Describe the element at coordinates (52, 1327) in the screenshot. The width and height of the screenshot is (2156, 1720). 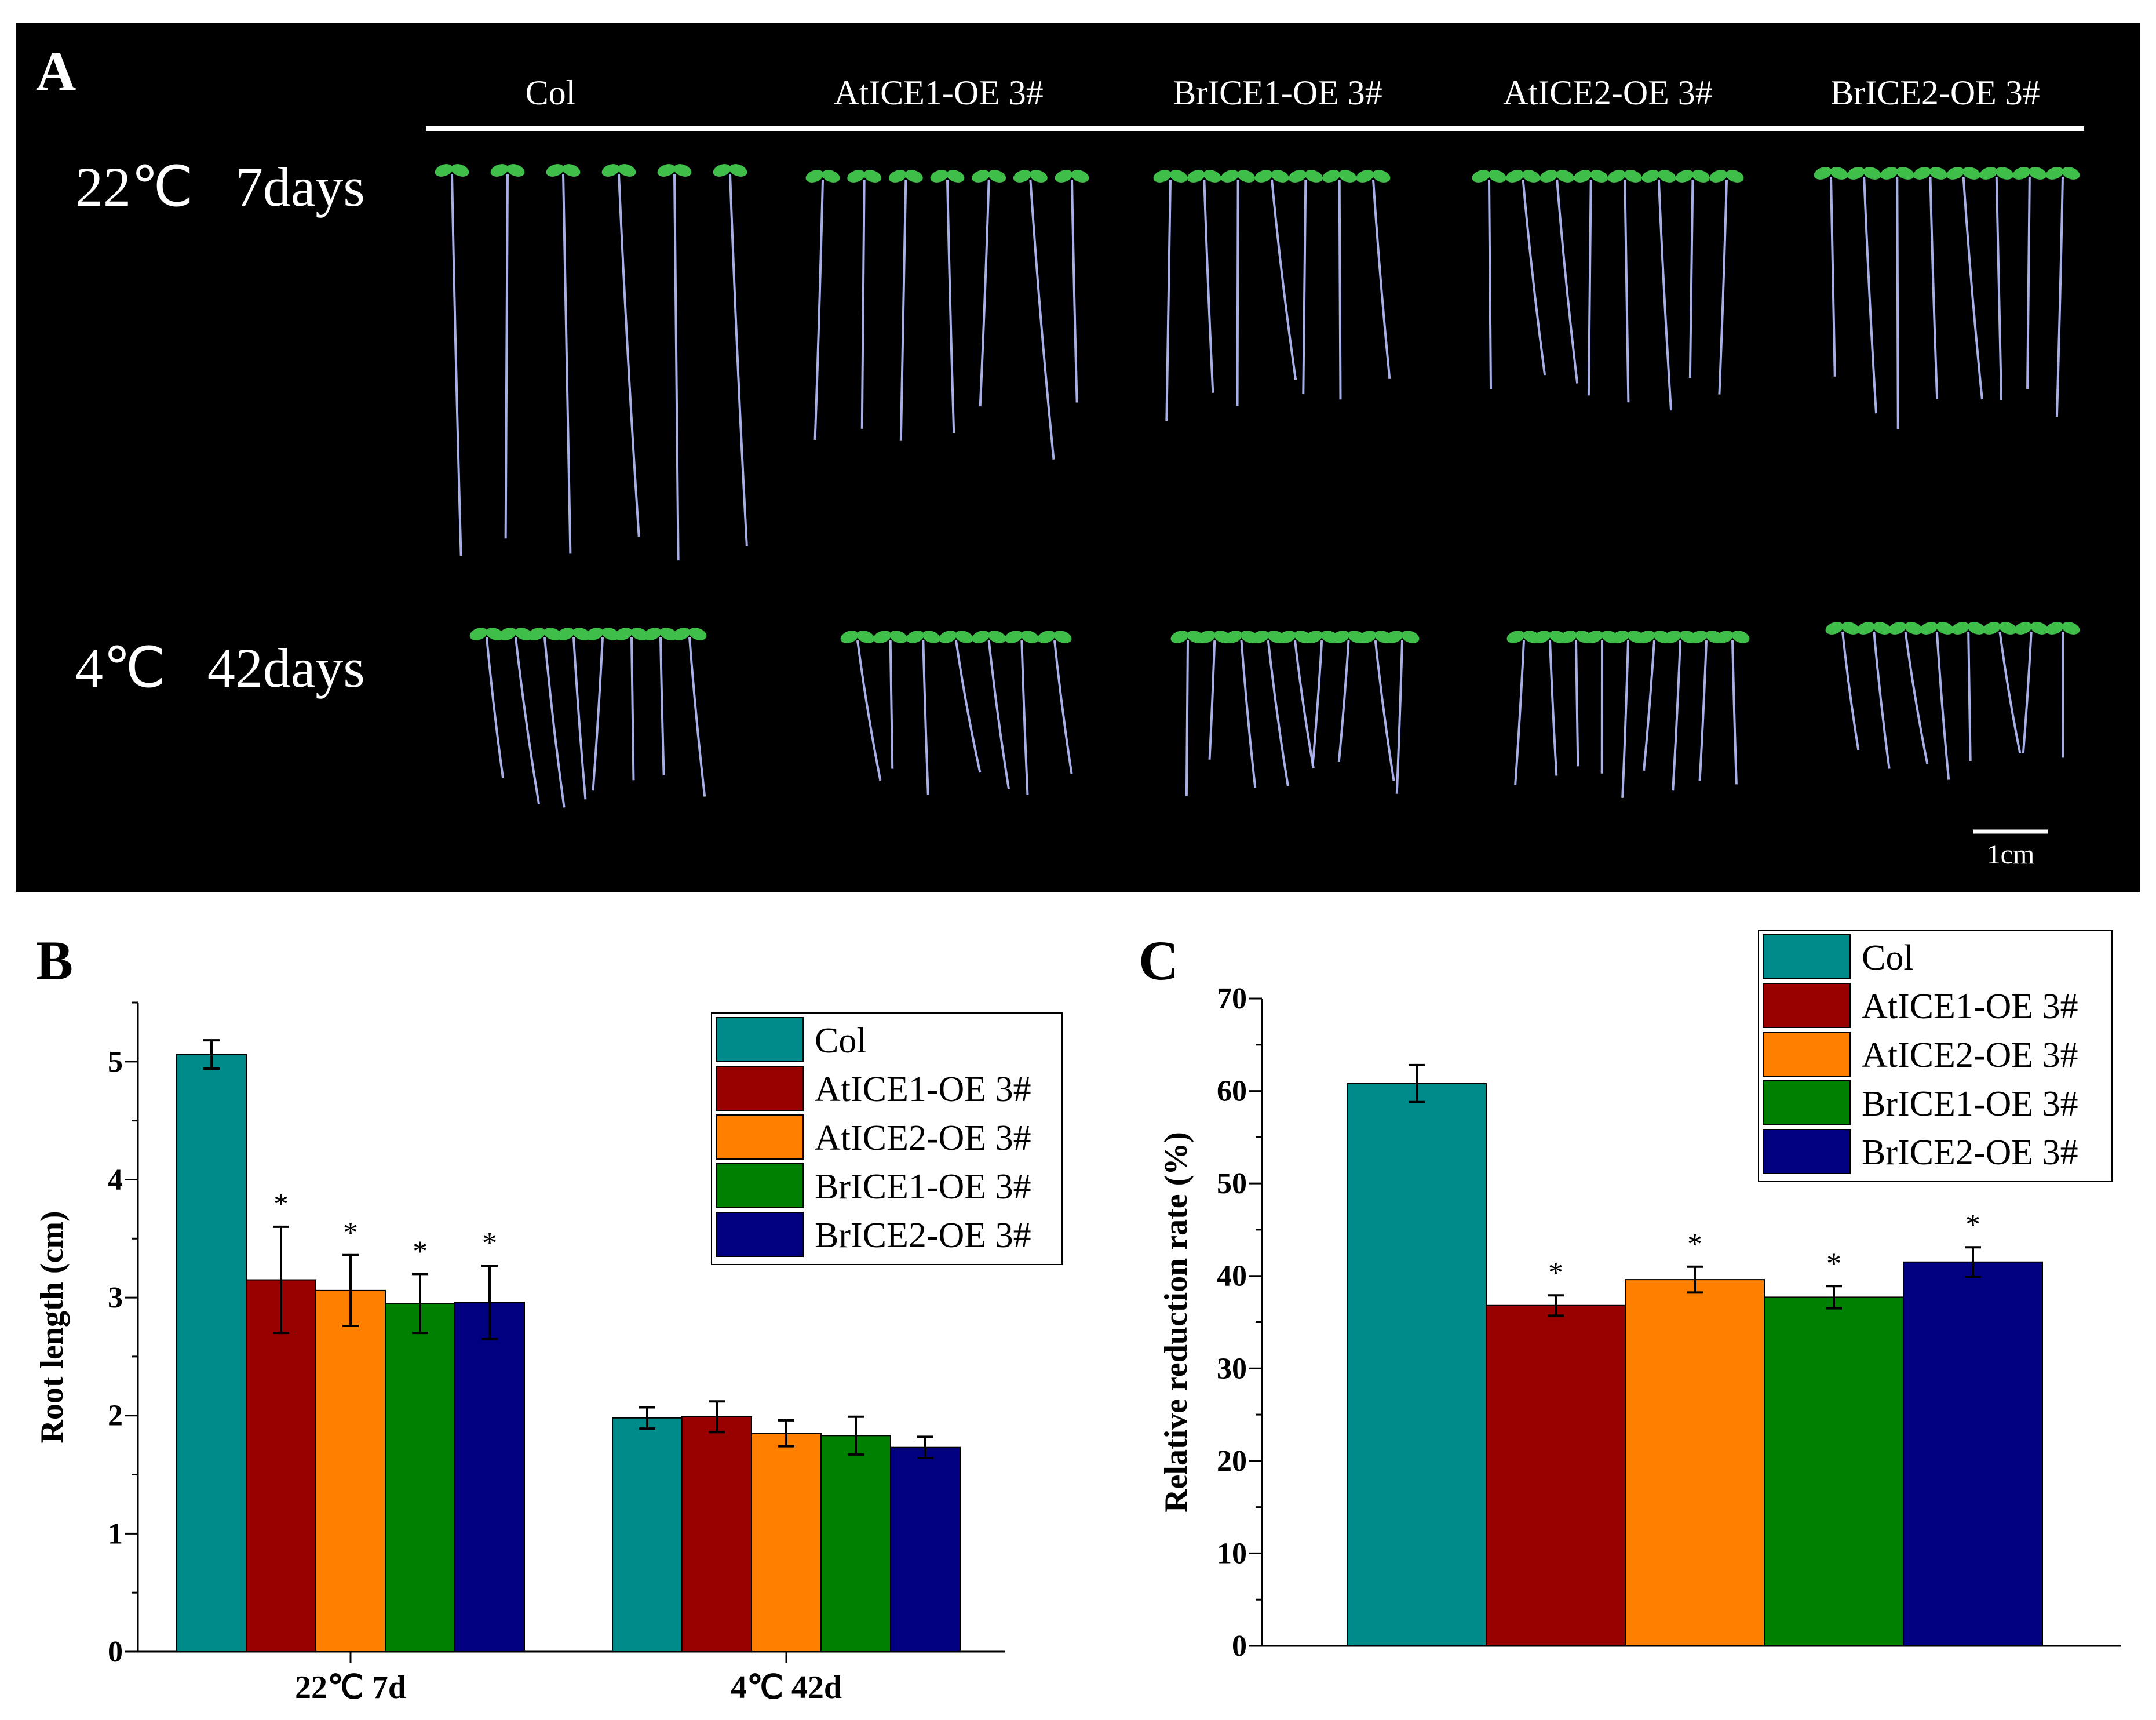
I see `y-axis-title: Root length (cm)` at that location.